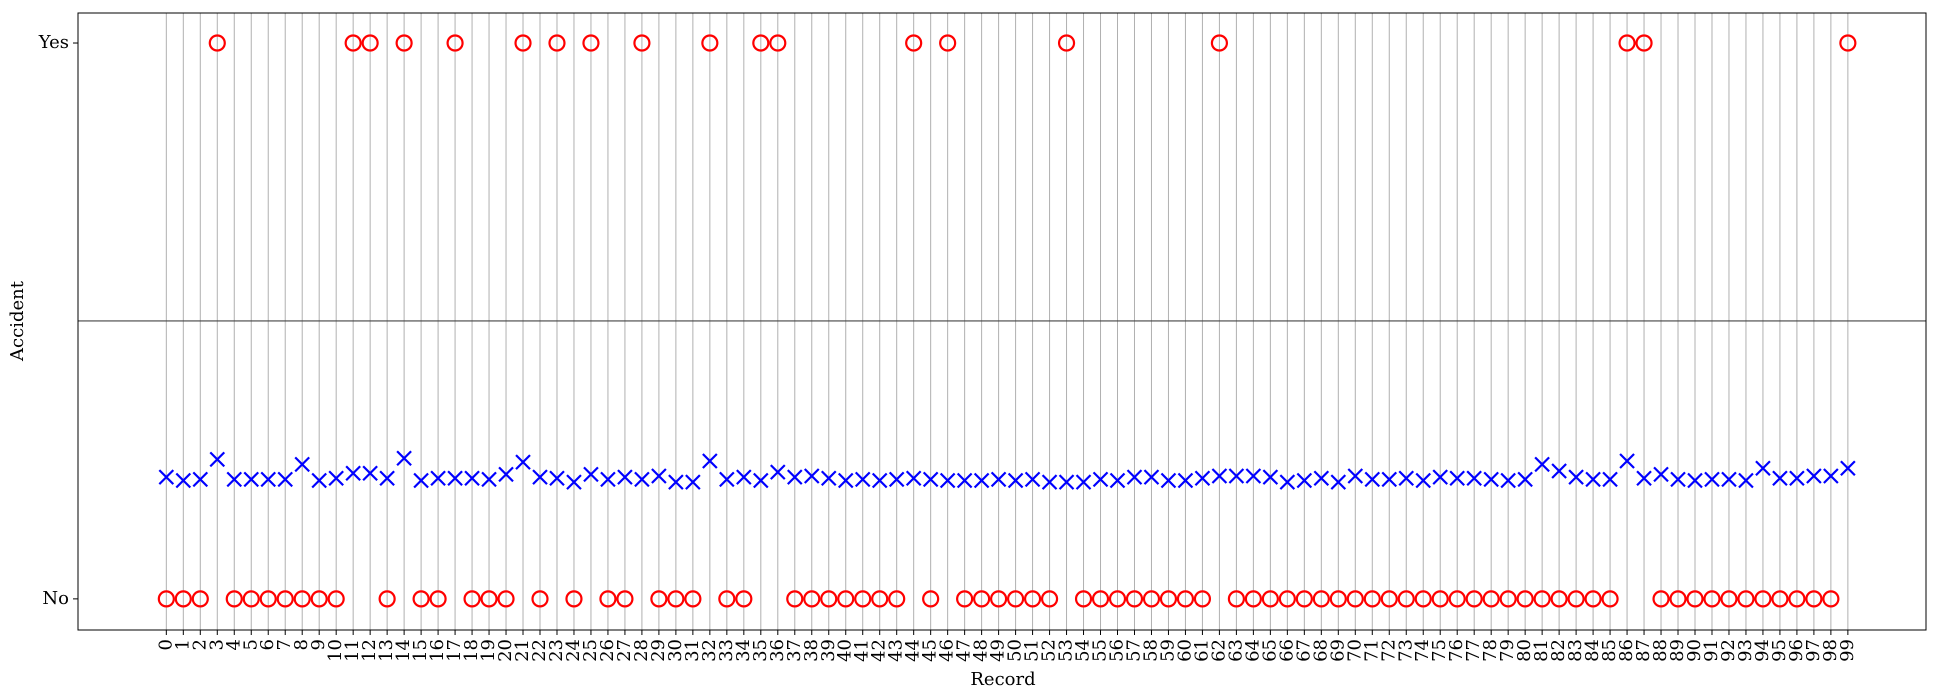 The width and height of the screenshot is (1951, 697). Describe the element at coordinates (267, 644) in the screenshot. I see `x-tick-label: 6` at that location.